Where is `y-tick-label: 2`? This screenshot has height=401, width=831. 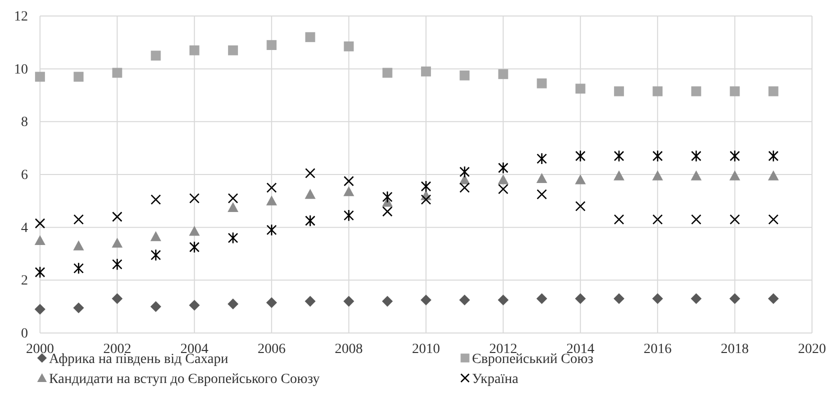 y-tick-label: 2 is located at coordinates (24, 281).